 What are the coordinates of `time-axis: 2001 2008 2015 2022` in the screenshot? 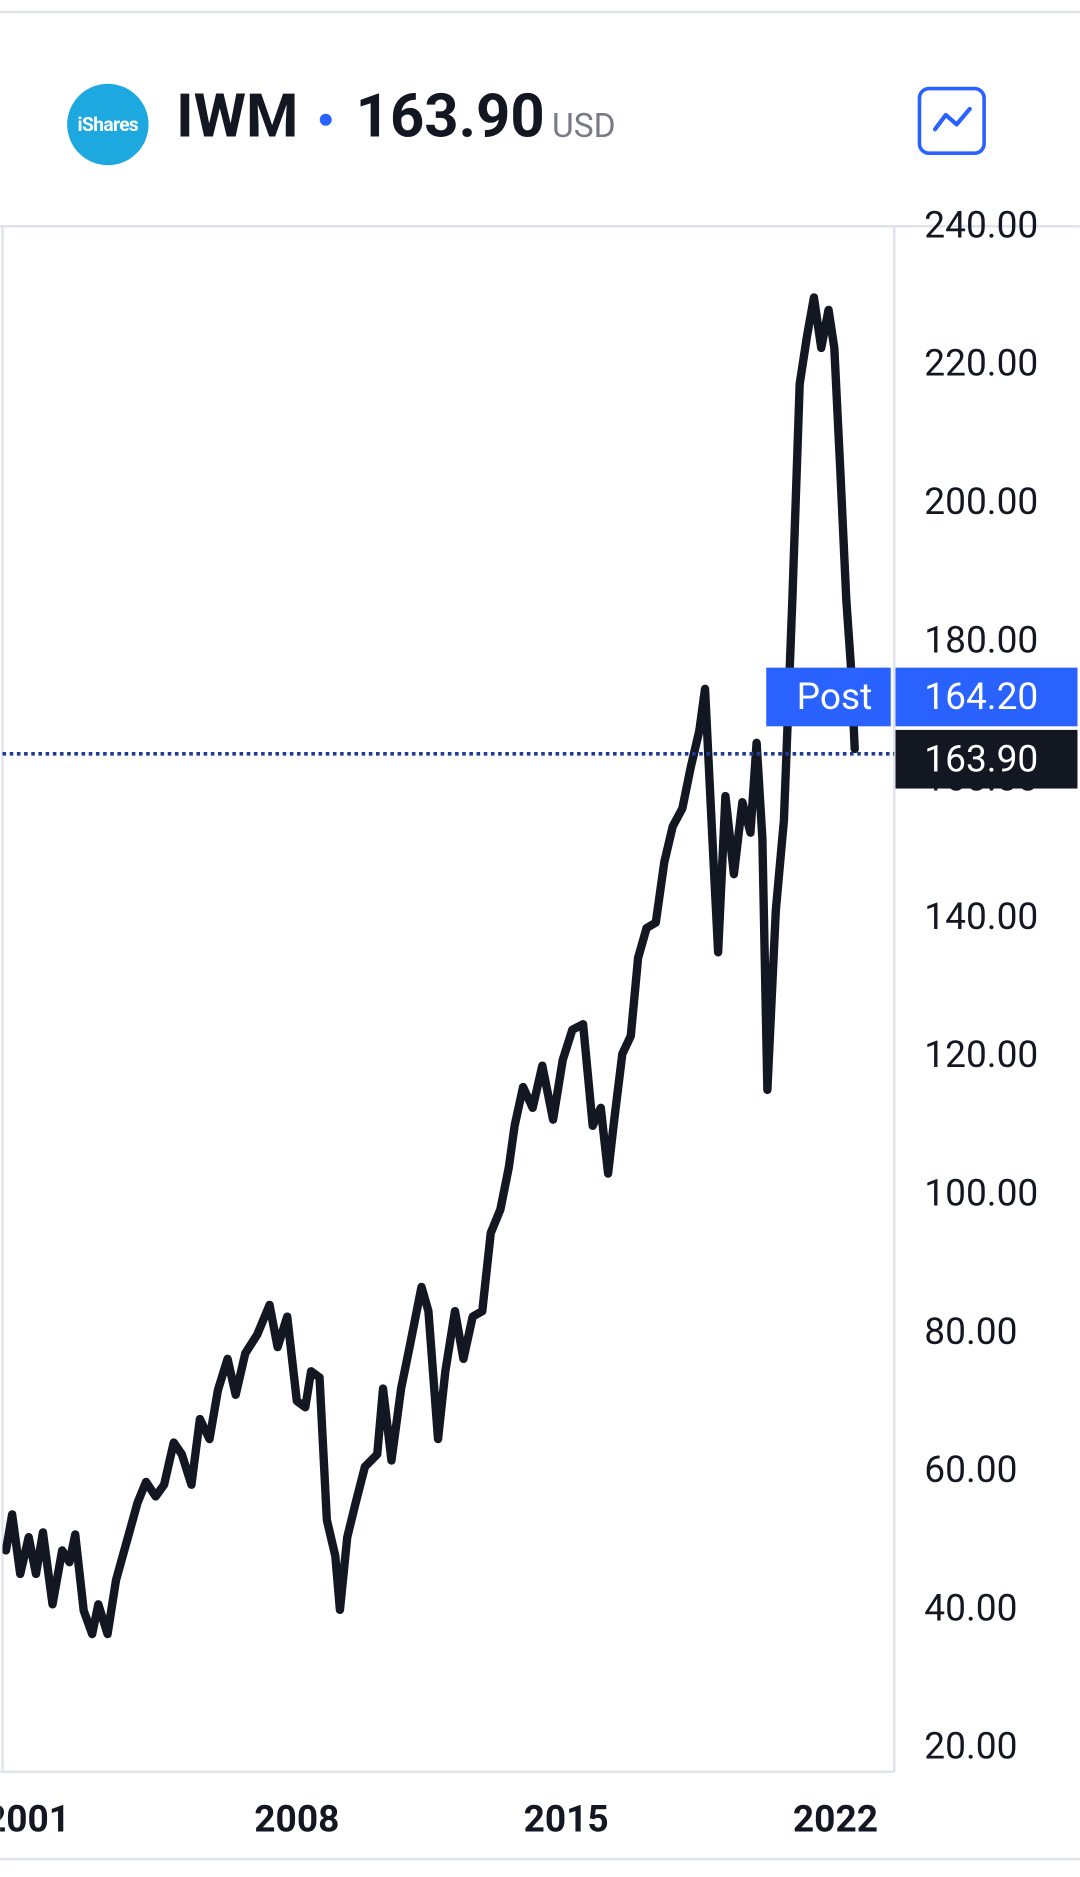 It's located at (439, 1820).